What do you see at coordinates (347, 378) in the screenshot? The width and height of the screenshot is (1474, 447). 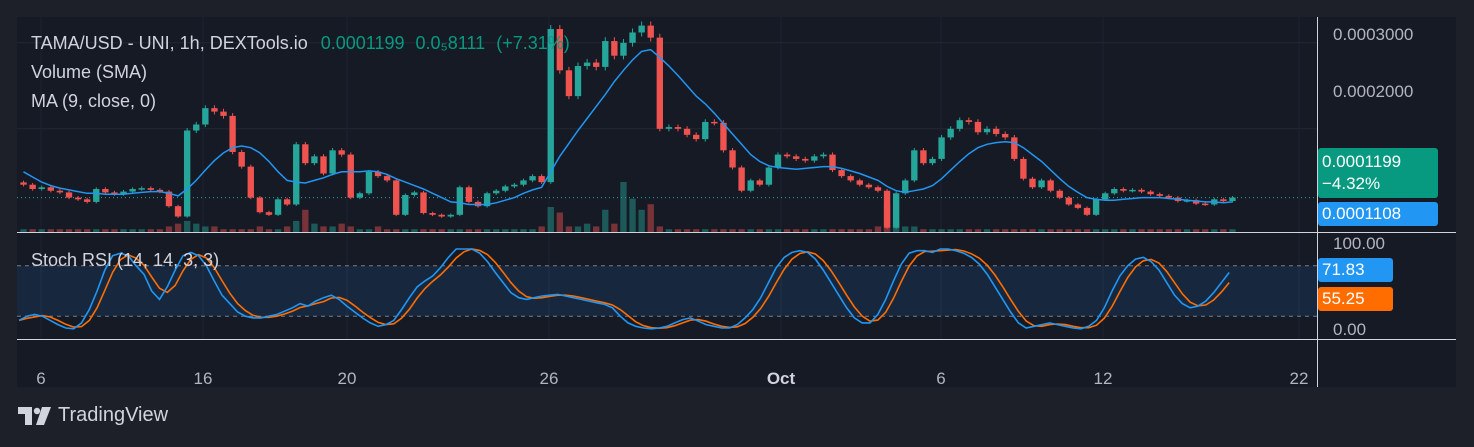 I see `time-axis-tick: 20` at bounding box center [347, 378].